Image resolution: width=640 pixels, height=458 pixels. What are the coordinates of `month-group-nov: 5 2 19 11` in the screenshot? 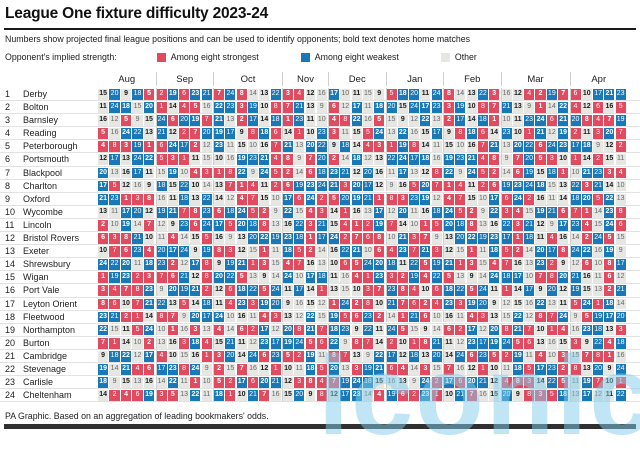 It's located at (305, 355).